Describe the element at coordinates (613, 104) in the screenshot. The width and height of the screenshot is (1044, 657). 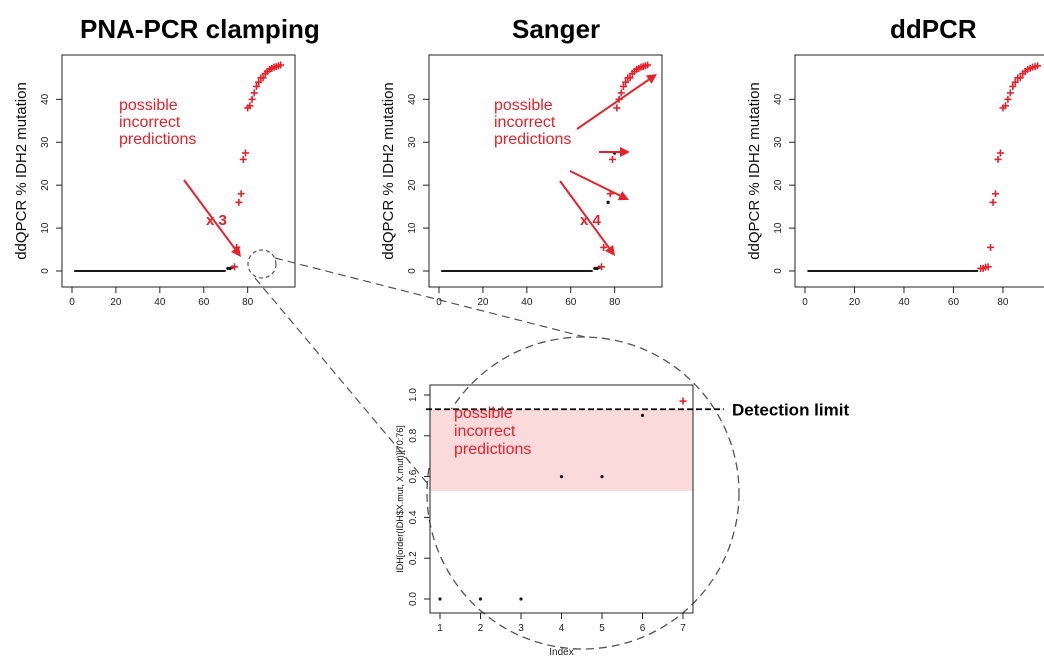
I see `annotation-arrow-upper-shaft` at that location.